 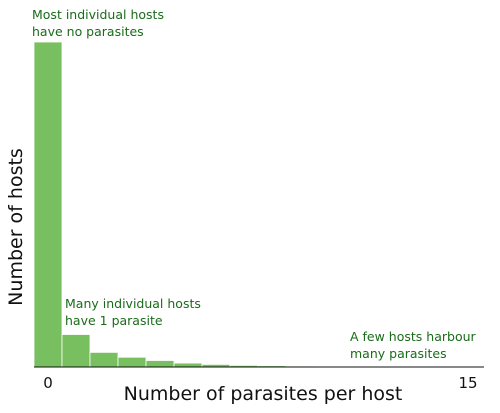 I want to click on annotation-3-line-1: A few hosts harbour, so click(x=413, y=336).